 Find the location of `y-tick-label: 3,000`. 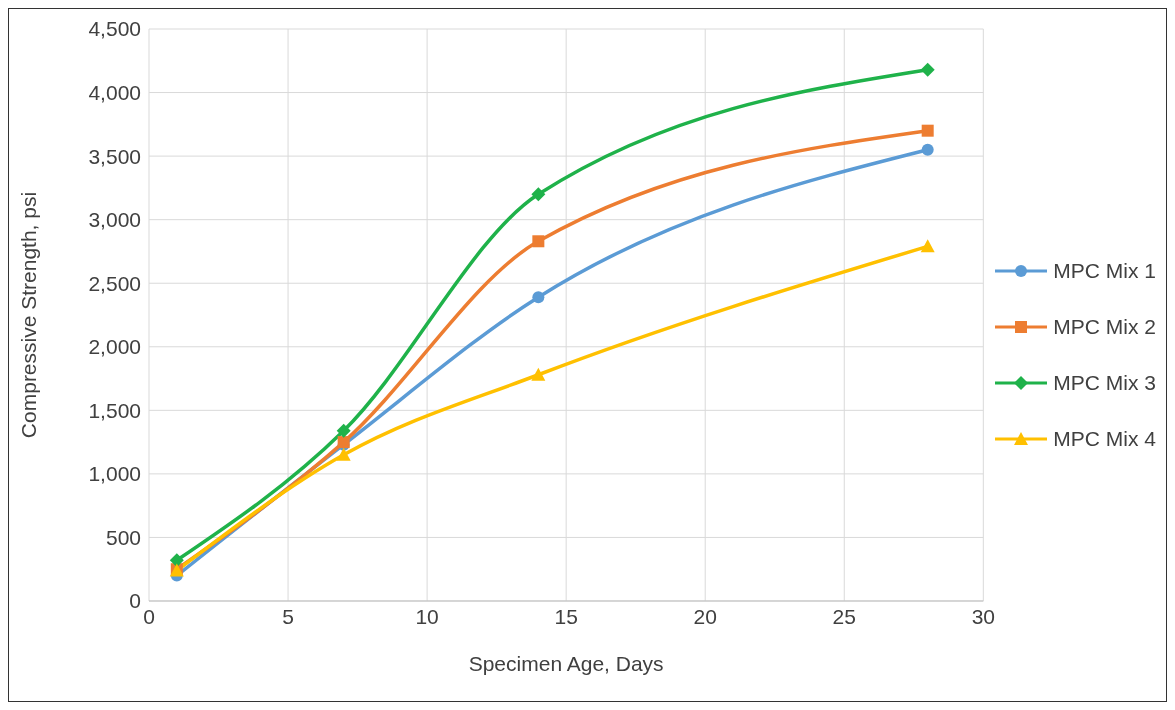

y-tick-label: 3,000 is located at coordinates (114, 220).